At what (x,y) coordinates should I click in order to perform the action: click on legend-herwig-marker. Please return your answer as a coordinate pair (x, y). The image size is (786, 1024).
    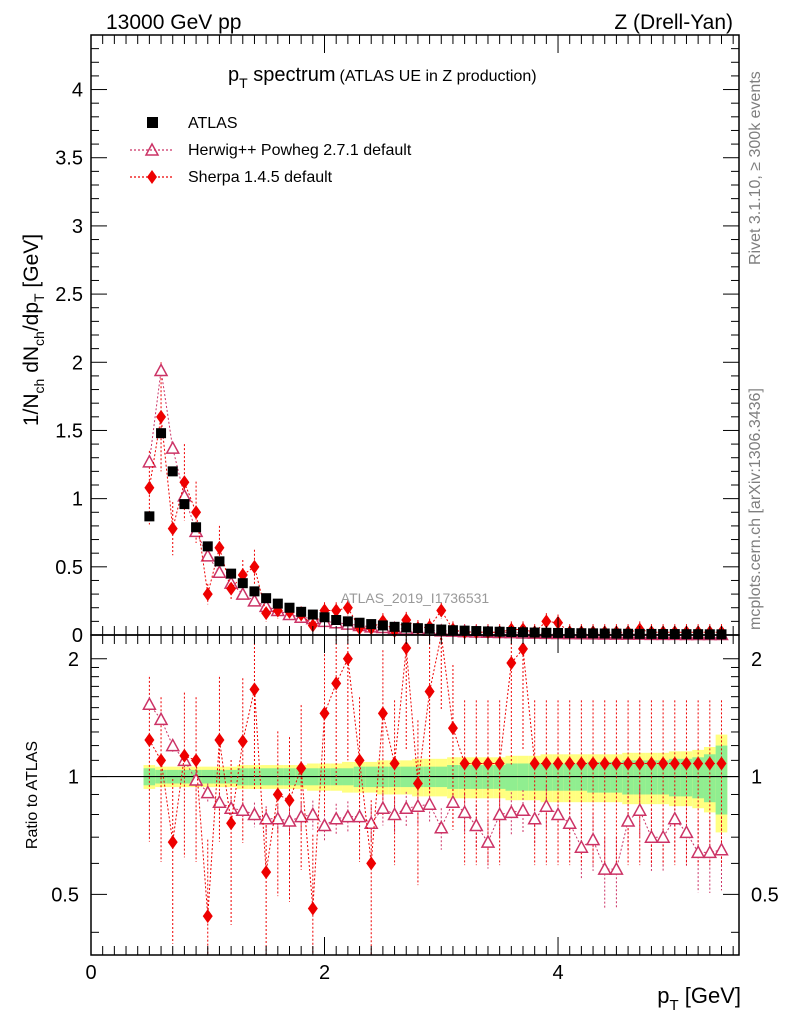
    Looking at the image, I should click on (152, 149).